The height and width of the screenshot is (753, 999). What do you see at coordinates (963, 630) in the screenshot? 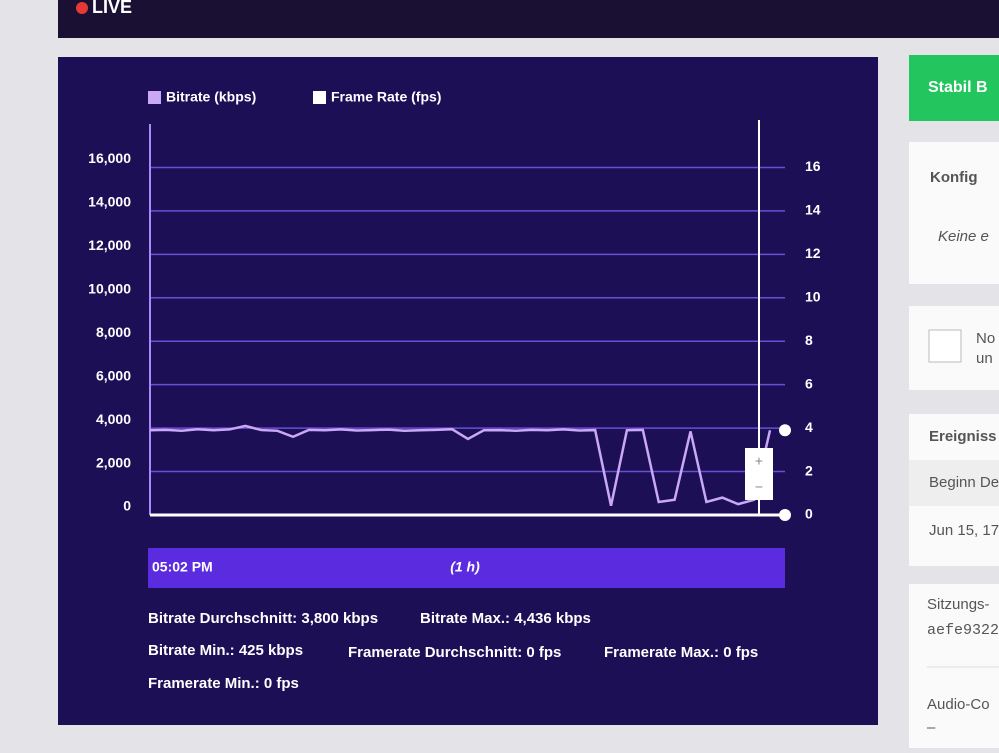
I see `session-id: aefe9322` at bounding box center [963, 630].